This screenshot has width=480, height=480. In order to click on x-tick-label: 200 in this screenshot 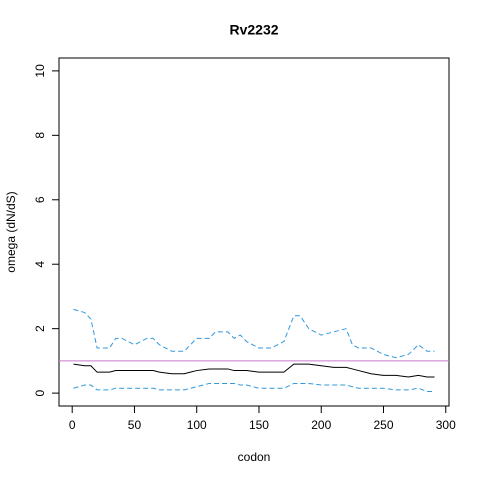, I will do `click(321, 425)`.